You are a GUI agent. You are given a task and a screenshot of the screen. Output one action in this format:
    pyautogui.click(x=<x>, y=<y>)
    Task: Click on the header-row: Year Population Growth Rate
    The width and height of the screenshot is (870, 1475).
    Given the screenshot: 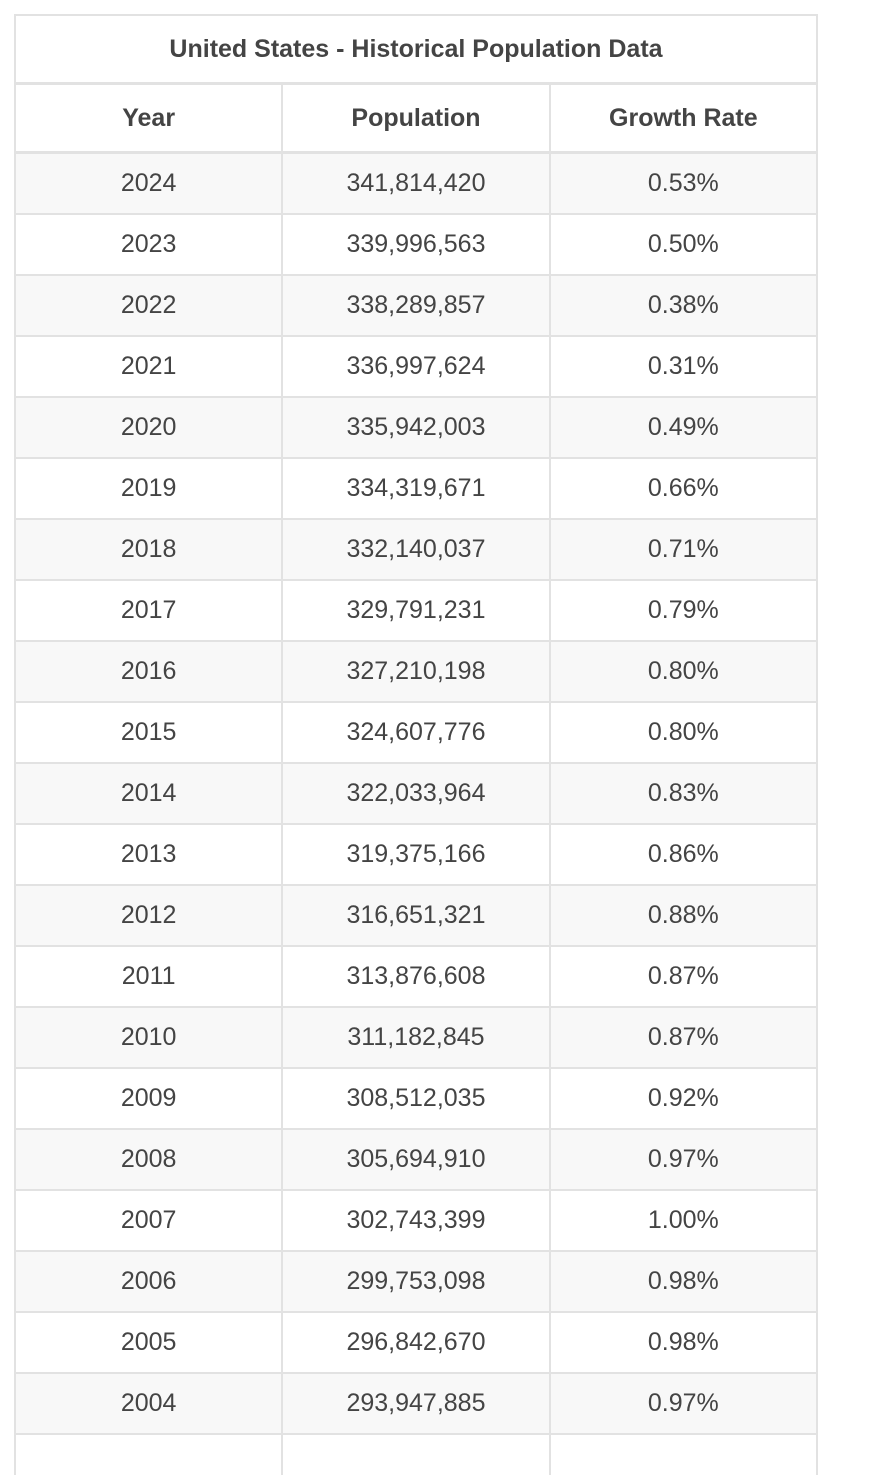 What is the action you would take?
    pyautogui.click(x=416, y=118)
    